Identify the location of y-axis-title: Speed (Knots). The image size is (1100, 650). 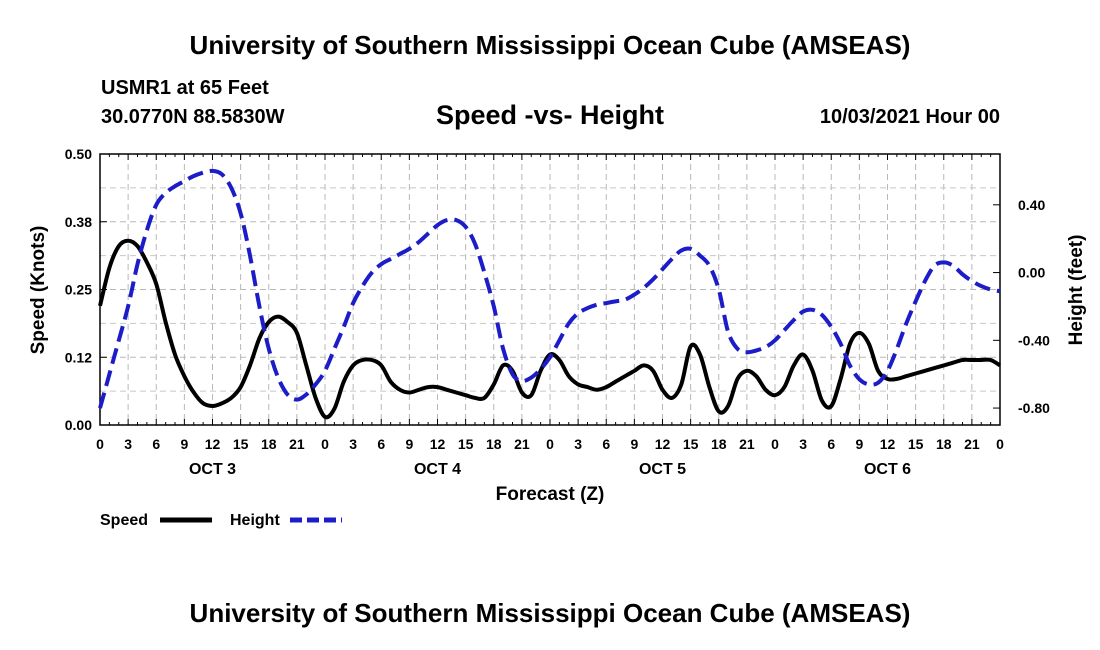
(38, 290).